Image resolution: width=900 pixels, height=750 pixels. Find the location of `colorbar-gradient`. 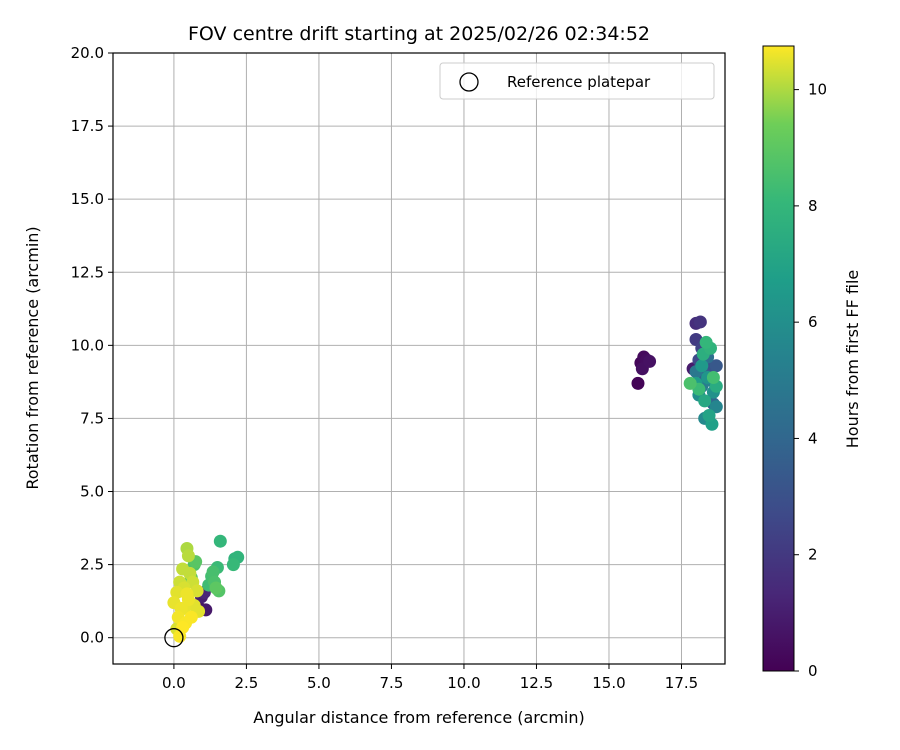

colorbar-gradient is located at coordinates (778, 358).